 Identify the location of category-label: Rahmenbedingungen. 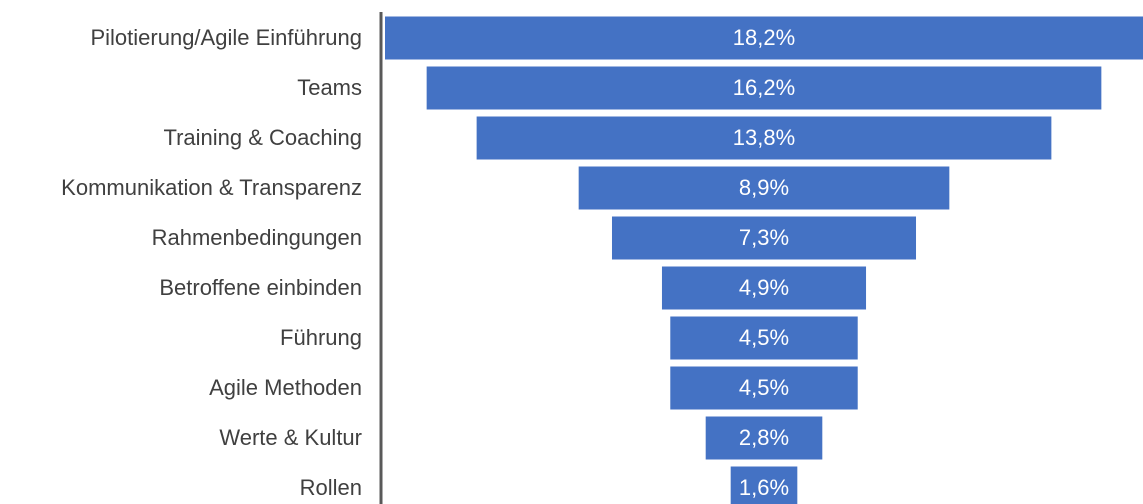
(257, 237).